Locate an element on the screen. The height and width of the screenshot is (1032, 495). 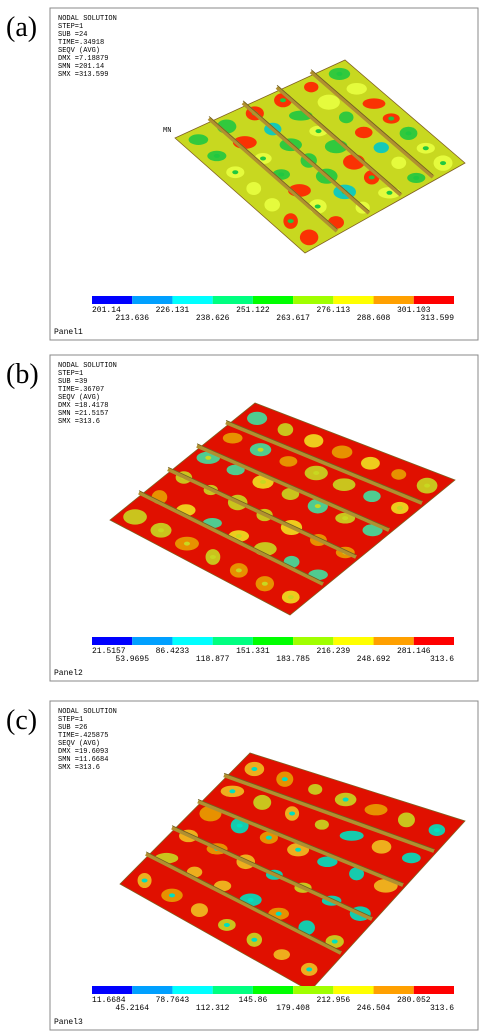
legend-label: 11.6684 is located at coordinates (109, 1000).